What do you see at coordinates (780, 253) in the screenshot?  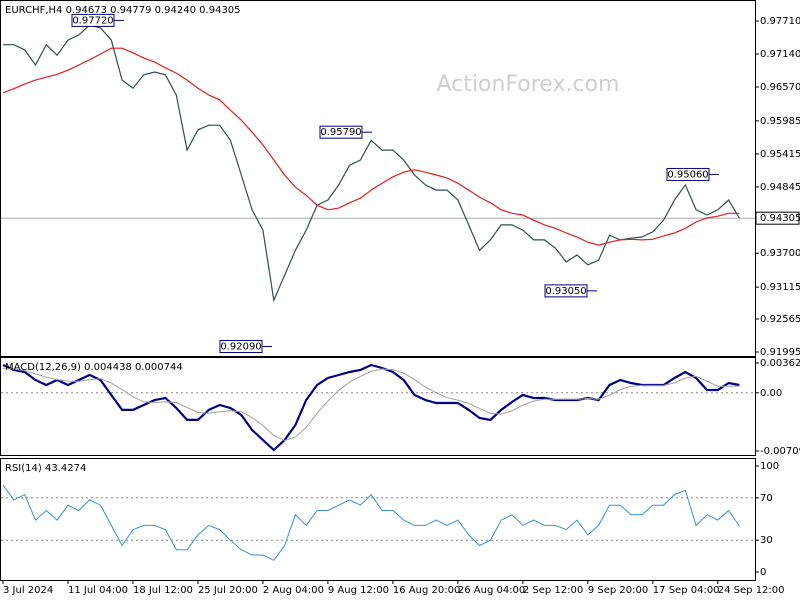 I see `y-tick-label: 0.93700` at bounding box center [780, 253].